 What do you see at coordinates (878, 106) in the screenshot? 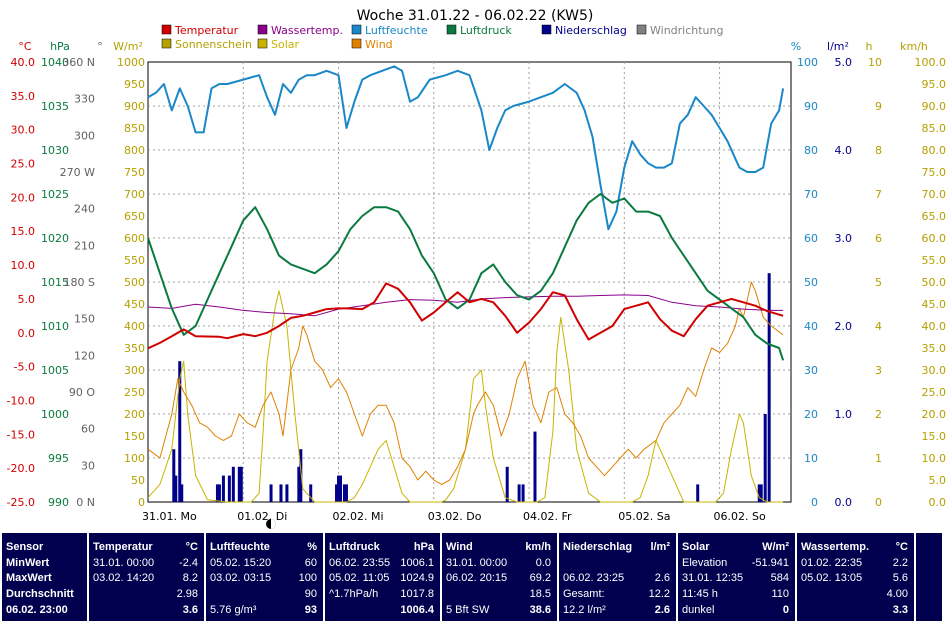
I see `axis-tick-sun: 9` at bounding box center [878, 106].